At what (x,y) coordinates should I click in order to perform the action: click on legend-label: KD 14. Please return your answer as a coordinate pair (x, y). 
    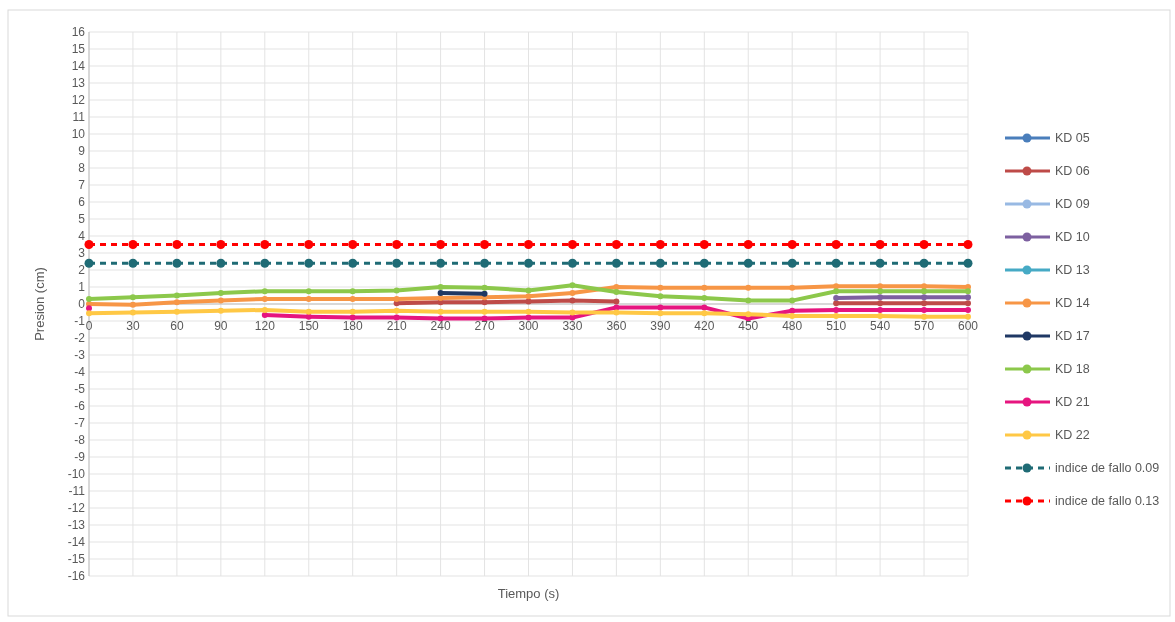
    Looking at the image, I should click on (1072, 303).